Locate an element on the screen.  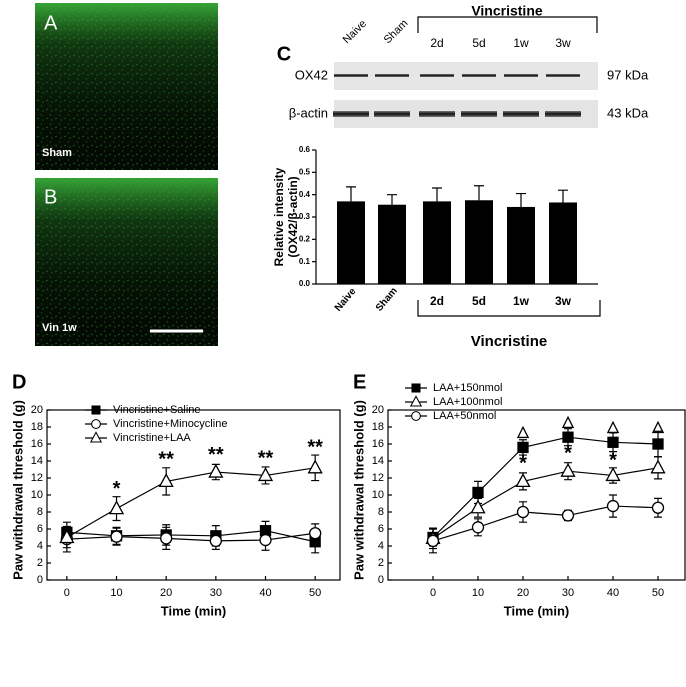
panel-letter: A is located at coordinates (51, 23).